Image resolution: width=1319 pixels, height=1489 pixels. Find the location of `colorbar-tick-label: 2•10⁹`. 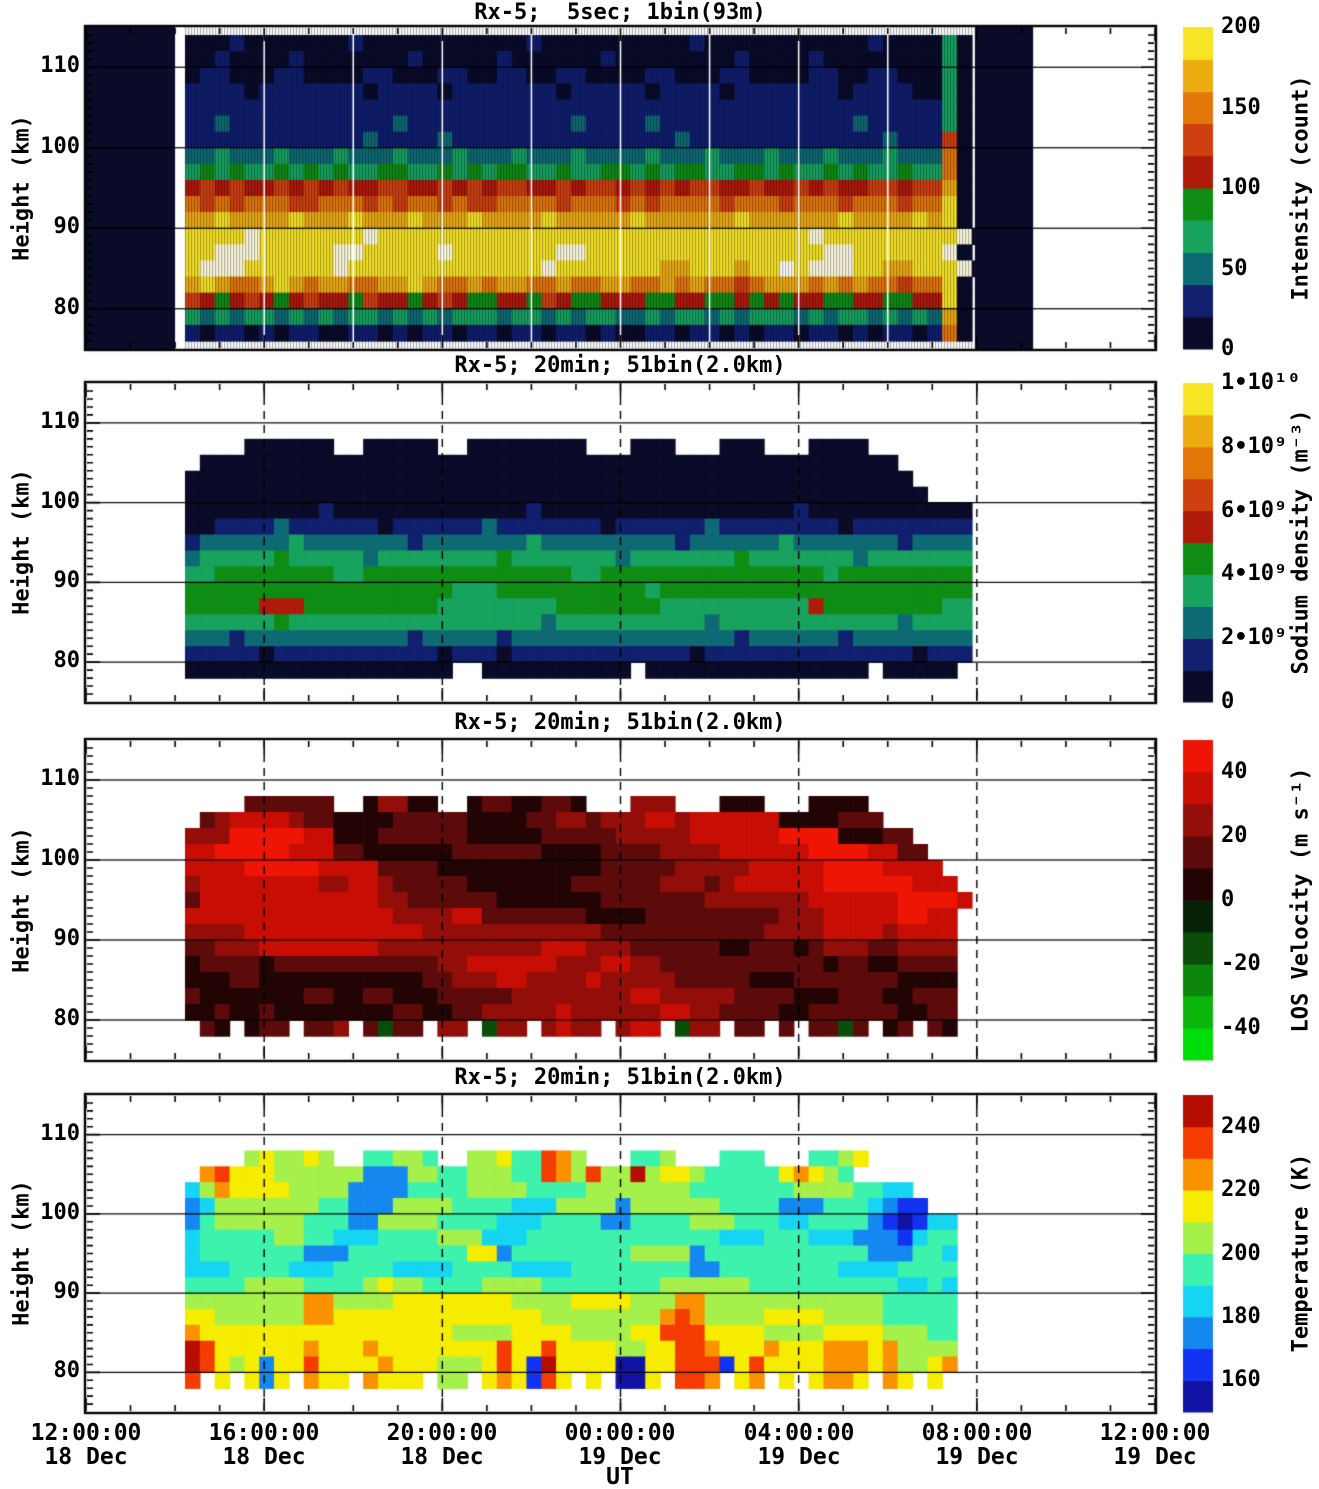

colorbar-tick-label: 2•10⁹ is located at coordinates (1254, 638).